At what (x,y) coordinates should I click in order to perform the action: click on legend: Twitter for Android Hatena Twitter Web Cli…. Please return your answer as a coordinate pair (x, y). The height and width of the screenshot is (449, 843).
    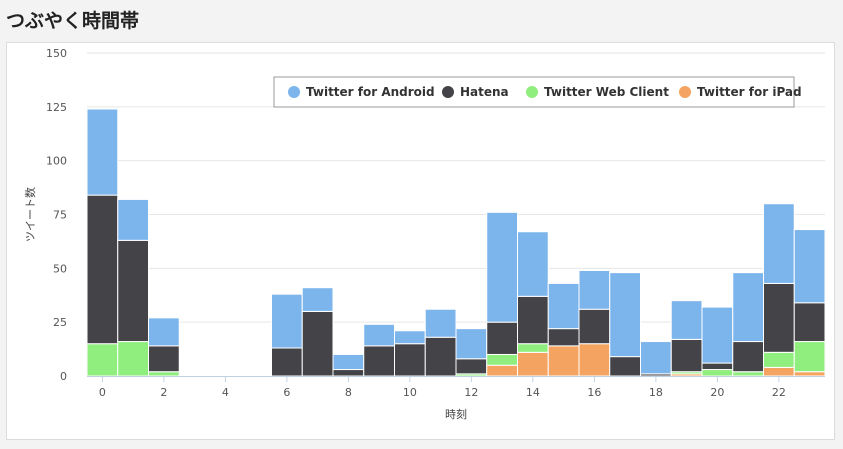
    Looking at the image, I should click on (537, 92).